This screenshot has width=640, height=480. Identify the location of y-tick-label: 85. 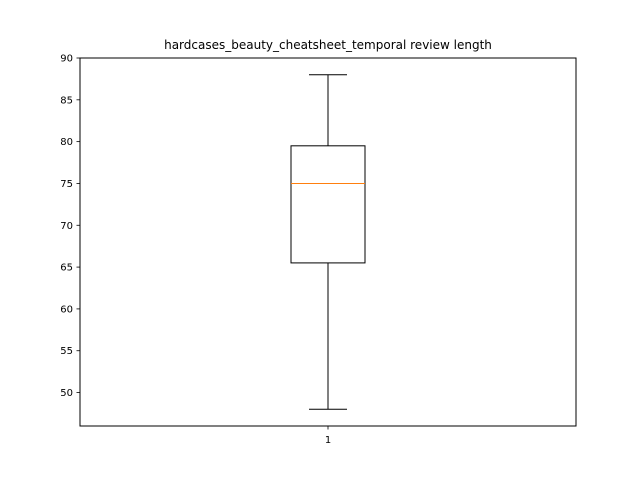
(66, 100).